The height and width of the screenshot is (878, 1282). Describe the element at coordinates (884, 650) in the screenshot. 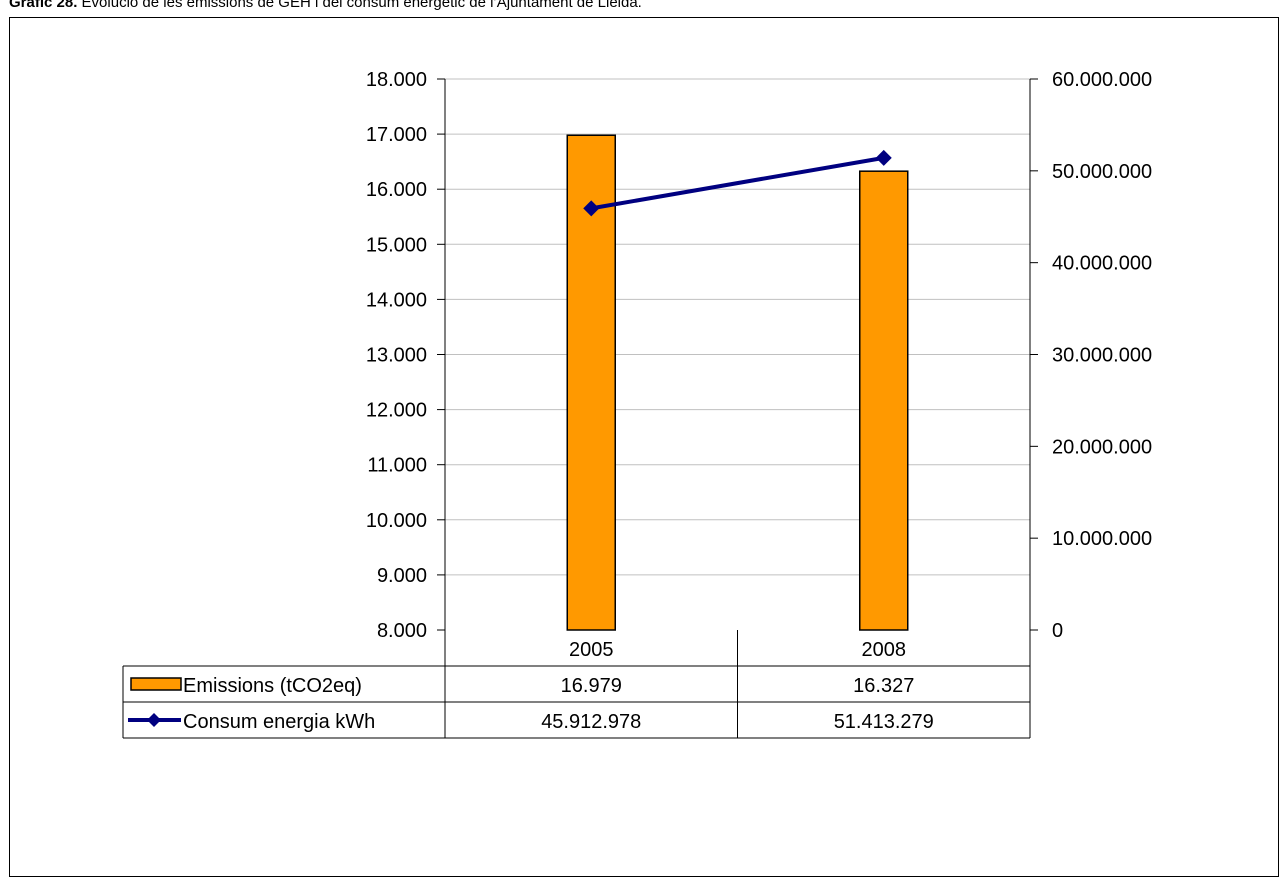

I see `x-axis-category-label: 2008` at that location.